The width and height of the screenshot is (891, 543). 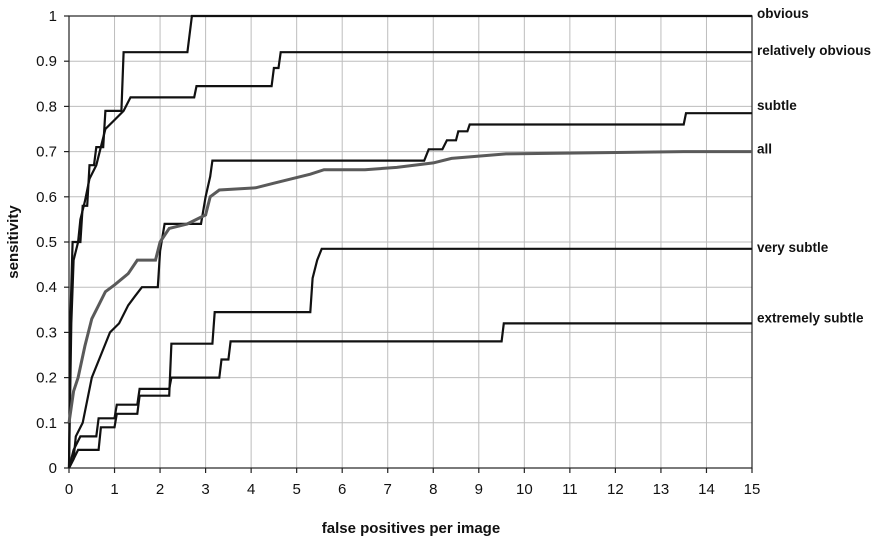 I want to click on y-tick-label: 0.8, so click(x=46, y=106).